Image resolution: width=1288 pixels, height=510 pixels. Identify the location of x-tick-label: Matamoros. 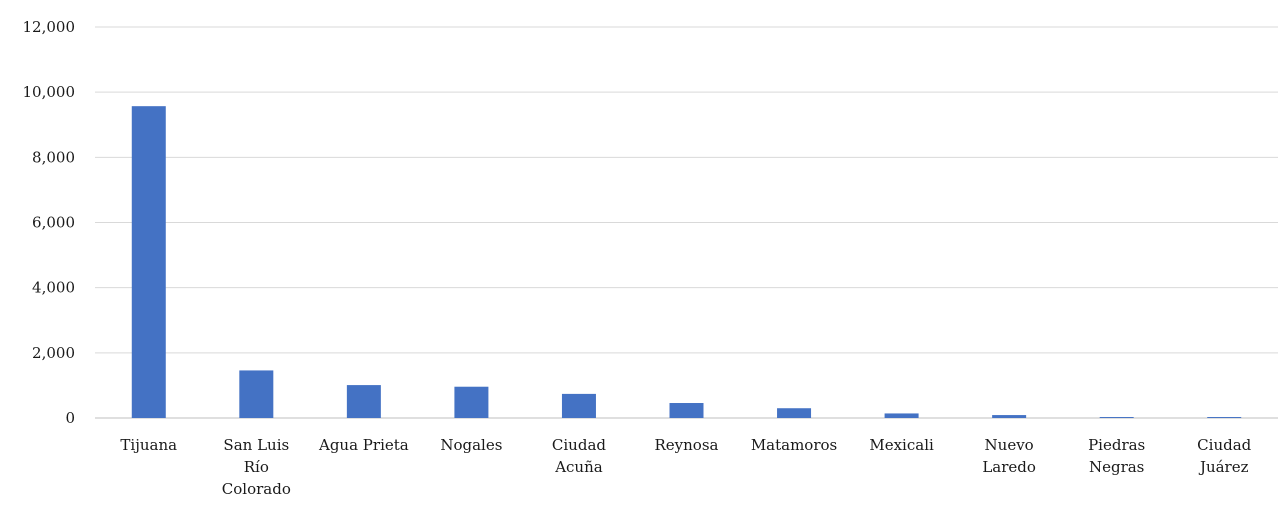
(794, 445).